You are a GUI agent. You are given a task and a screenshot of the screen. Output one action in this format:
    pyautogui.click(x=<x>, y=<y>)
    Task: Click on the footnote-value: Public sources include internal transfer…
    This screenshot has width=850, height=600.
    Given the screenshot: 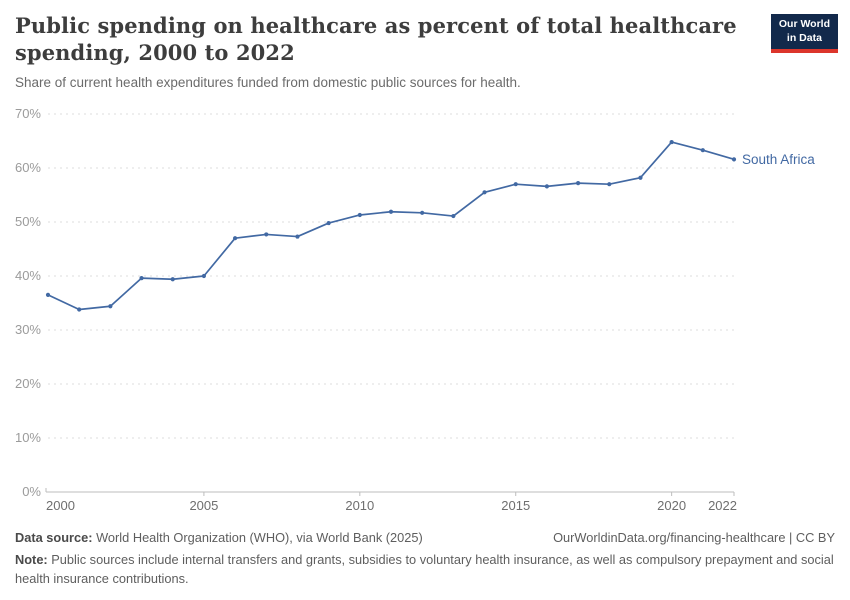 What is the action you would take?
    pyautogui.click(x=424, y=569)
    